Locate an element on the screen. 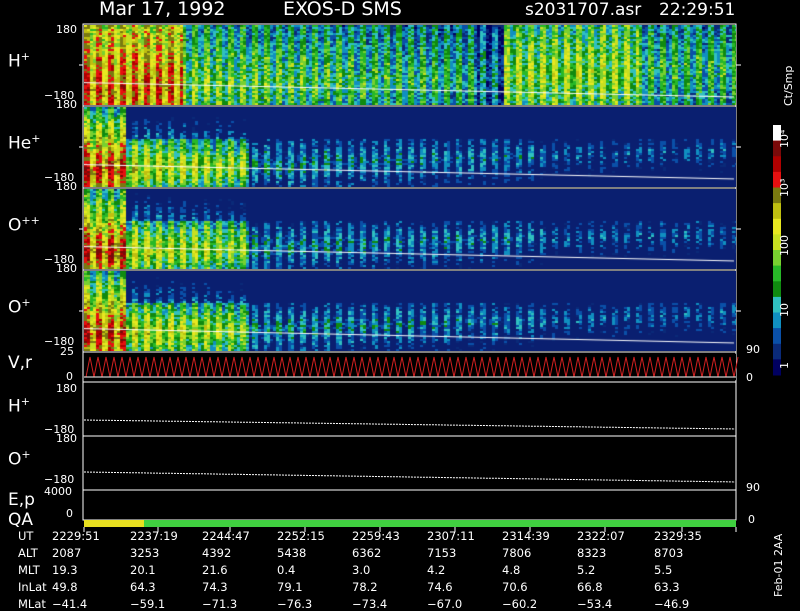  ephem-cell-alt-7: 8323 is located at coordinates (592, 553).